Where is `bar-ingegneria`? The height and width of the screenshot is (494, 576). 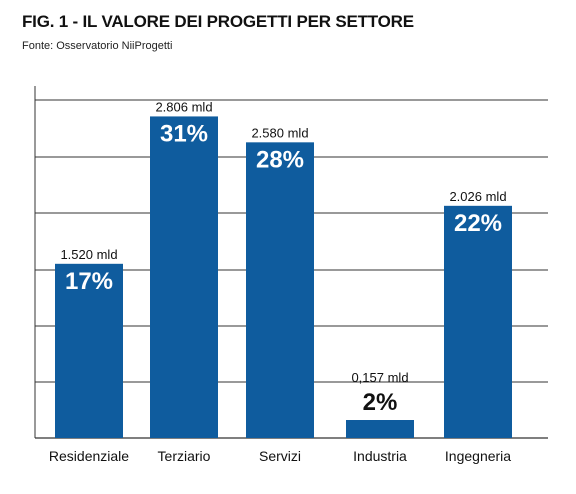 bar-ingegneria is located at coordinates (478, 321).